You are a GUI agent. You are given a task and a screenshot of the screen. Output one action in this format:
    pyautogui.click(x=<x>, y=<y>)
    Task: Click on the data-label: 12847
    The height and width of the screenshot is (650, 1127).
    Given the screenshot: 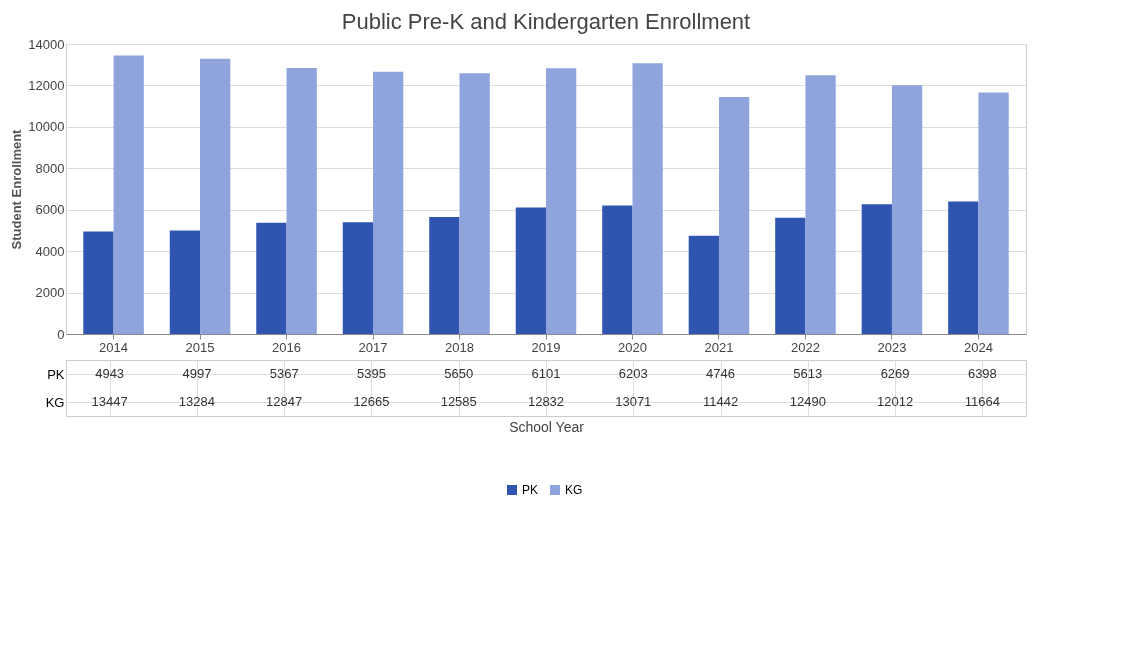 What is the action you would take?
    pyautogui.click(x=284, y=401)
    